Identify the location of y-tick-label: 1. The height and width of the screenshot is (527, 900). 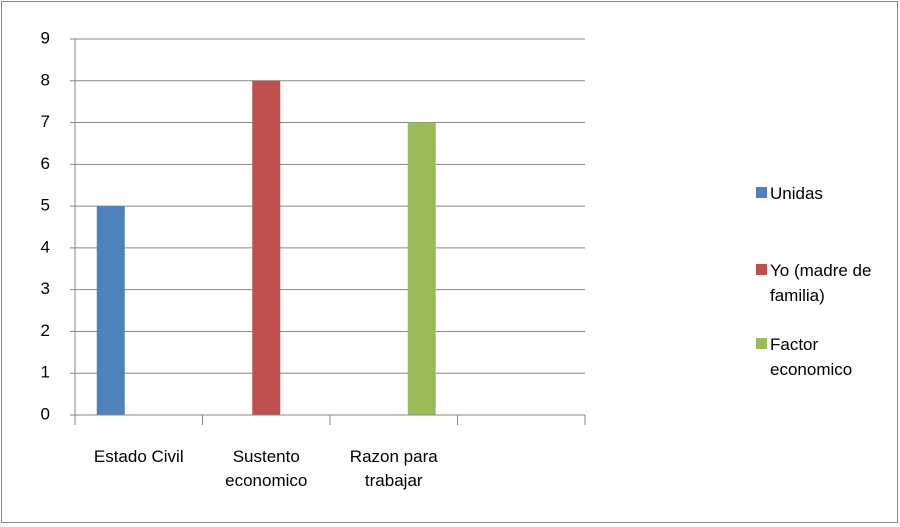
(45, 372).